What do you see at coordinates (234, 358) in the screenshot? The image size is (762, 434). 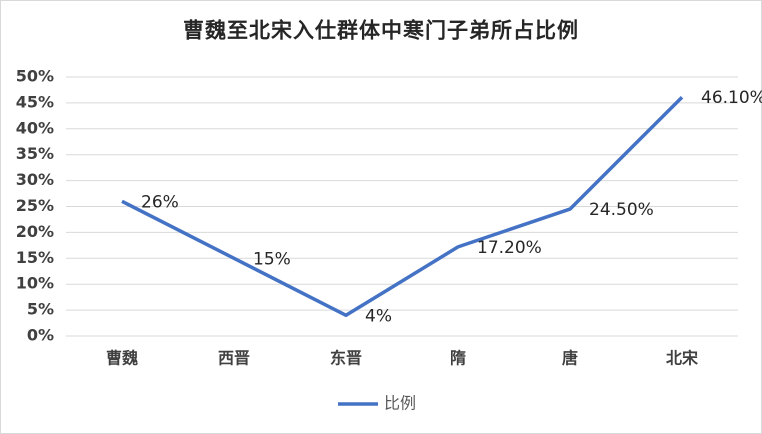 I see `x-tick-label: 西晋` at bounding box center [234, 358].